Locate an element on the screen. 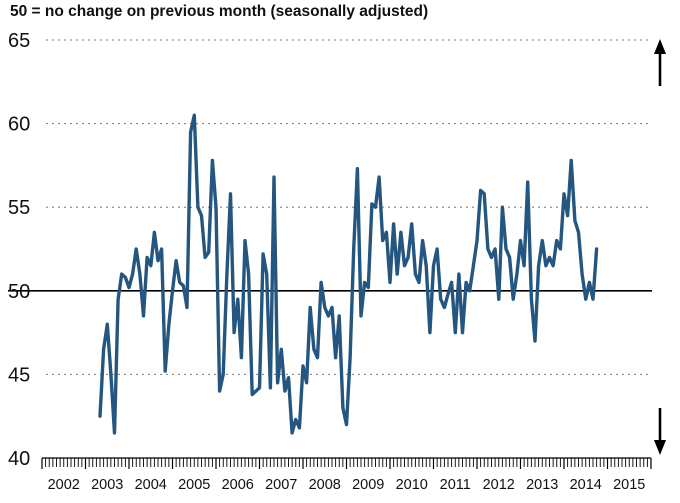 This screenshot has height=503, width=680. x-tick-label-2003: 2003 is located at coordinates (107, 485).